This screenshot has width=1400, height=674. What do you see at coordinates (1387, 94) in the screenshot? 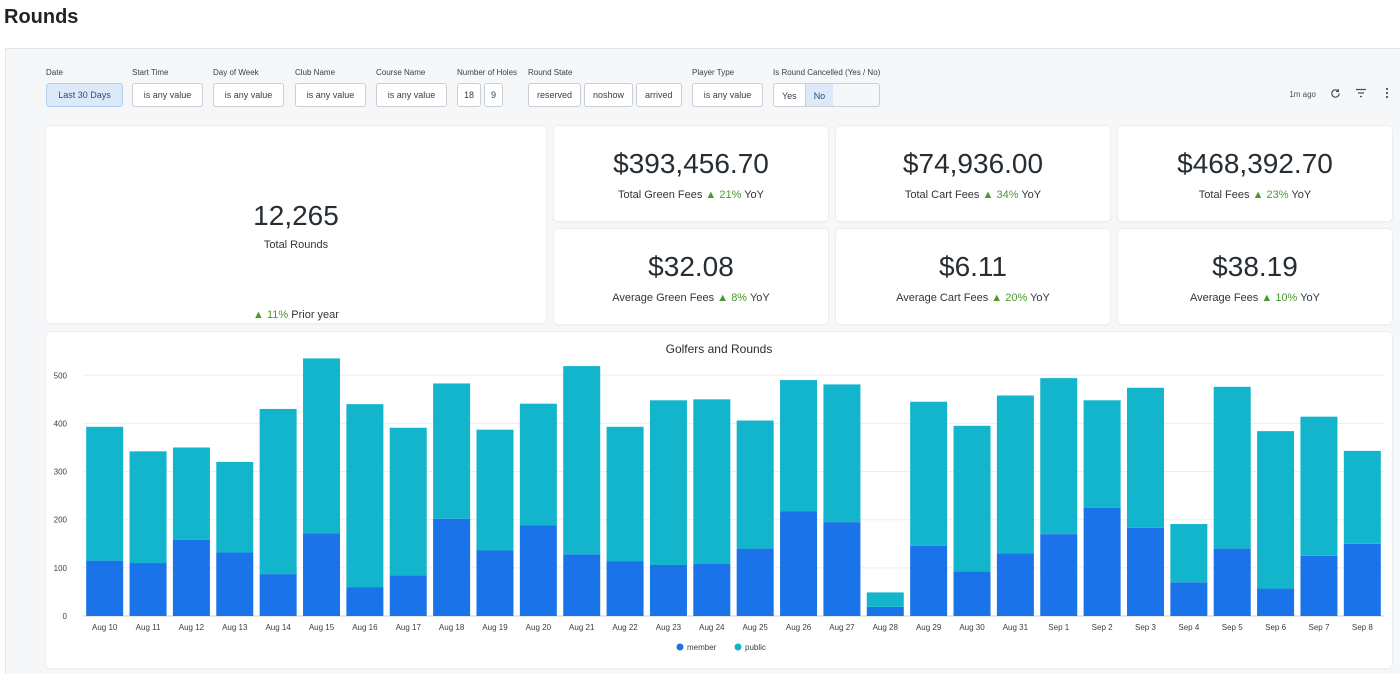
I see `more-vertical-icon` at bounding box center [1387, 94].